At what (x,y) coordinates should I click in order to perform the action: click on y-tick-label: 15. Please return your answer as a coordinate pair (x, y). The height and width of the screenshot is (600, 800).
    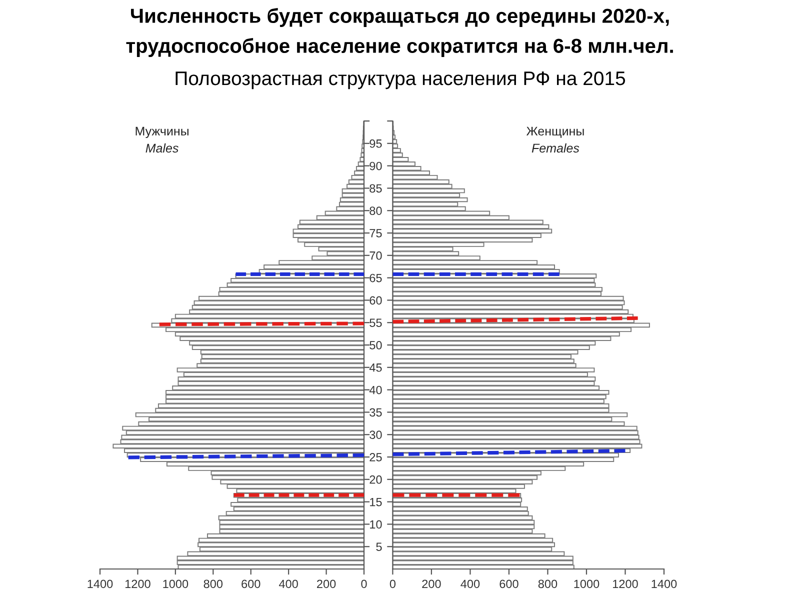
    Looking at the image, I should click on (376, 502).